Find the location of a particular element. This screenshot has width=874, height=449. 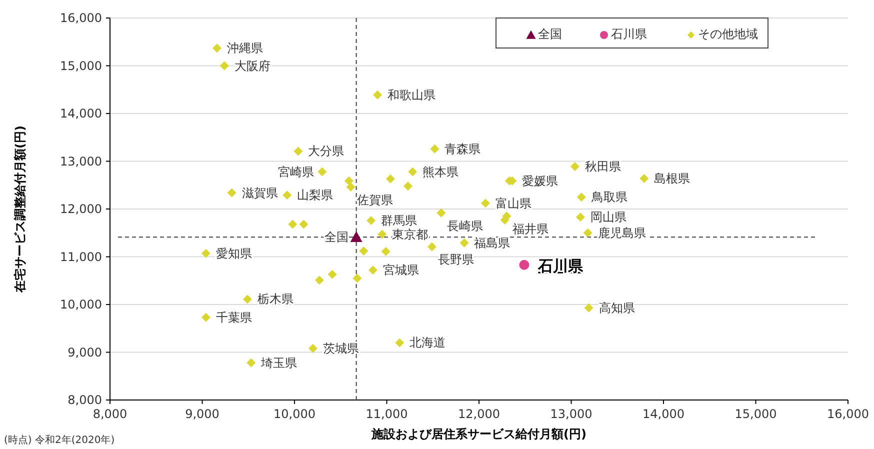

annotation: 宮崎県 is located at coordinates (296, 171).